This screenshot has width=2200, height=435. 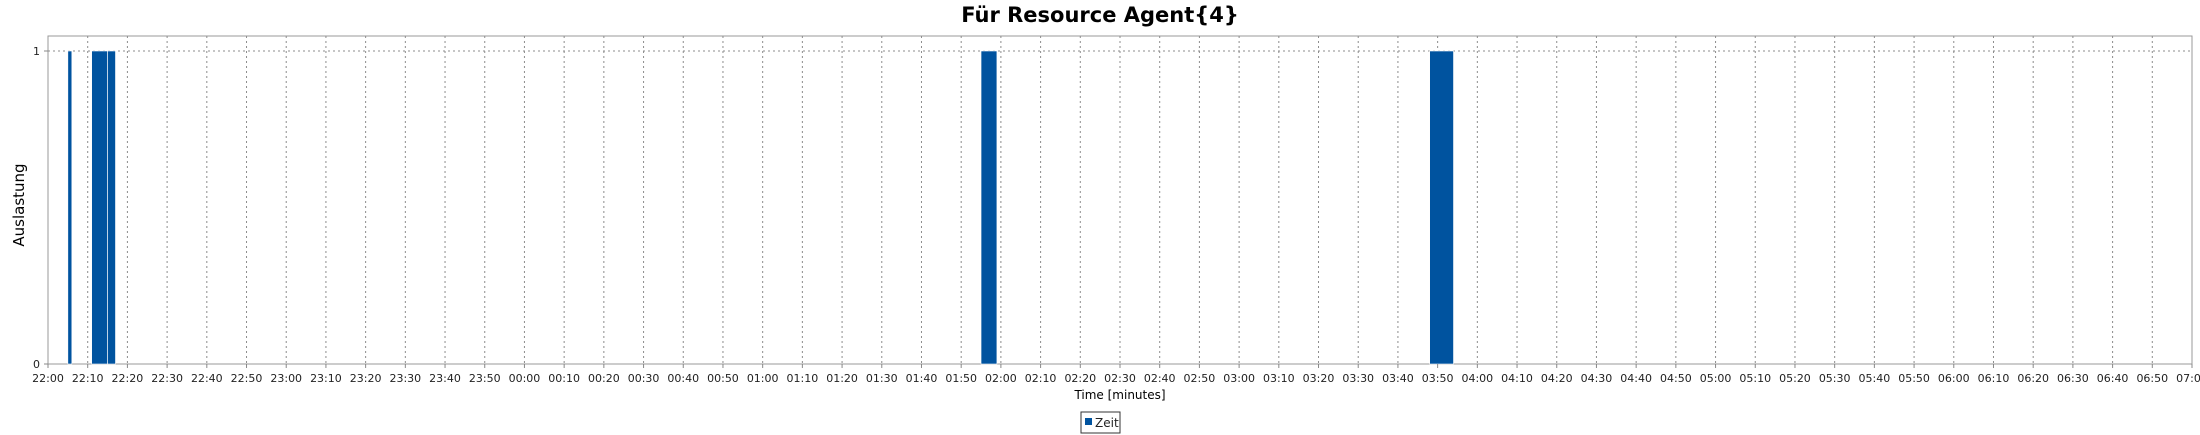 I want to click on x-tick-label: 02:30, so click(x=1120, y=378).